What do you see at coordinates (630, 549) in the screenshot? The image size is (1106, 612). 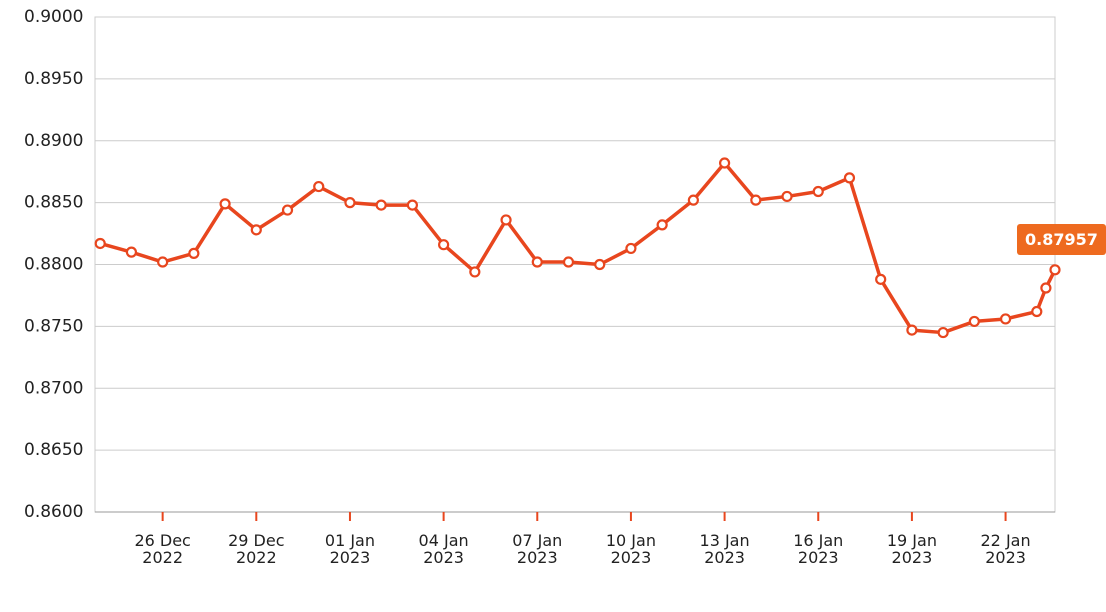 I see `x-tick-label: 10 Jan 2023` at bounding box center [630, 549].